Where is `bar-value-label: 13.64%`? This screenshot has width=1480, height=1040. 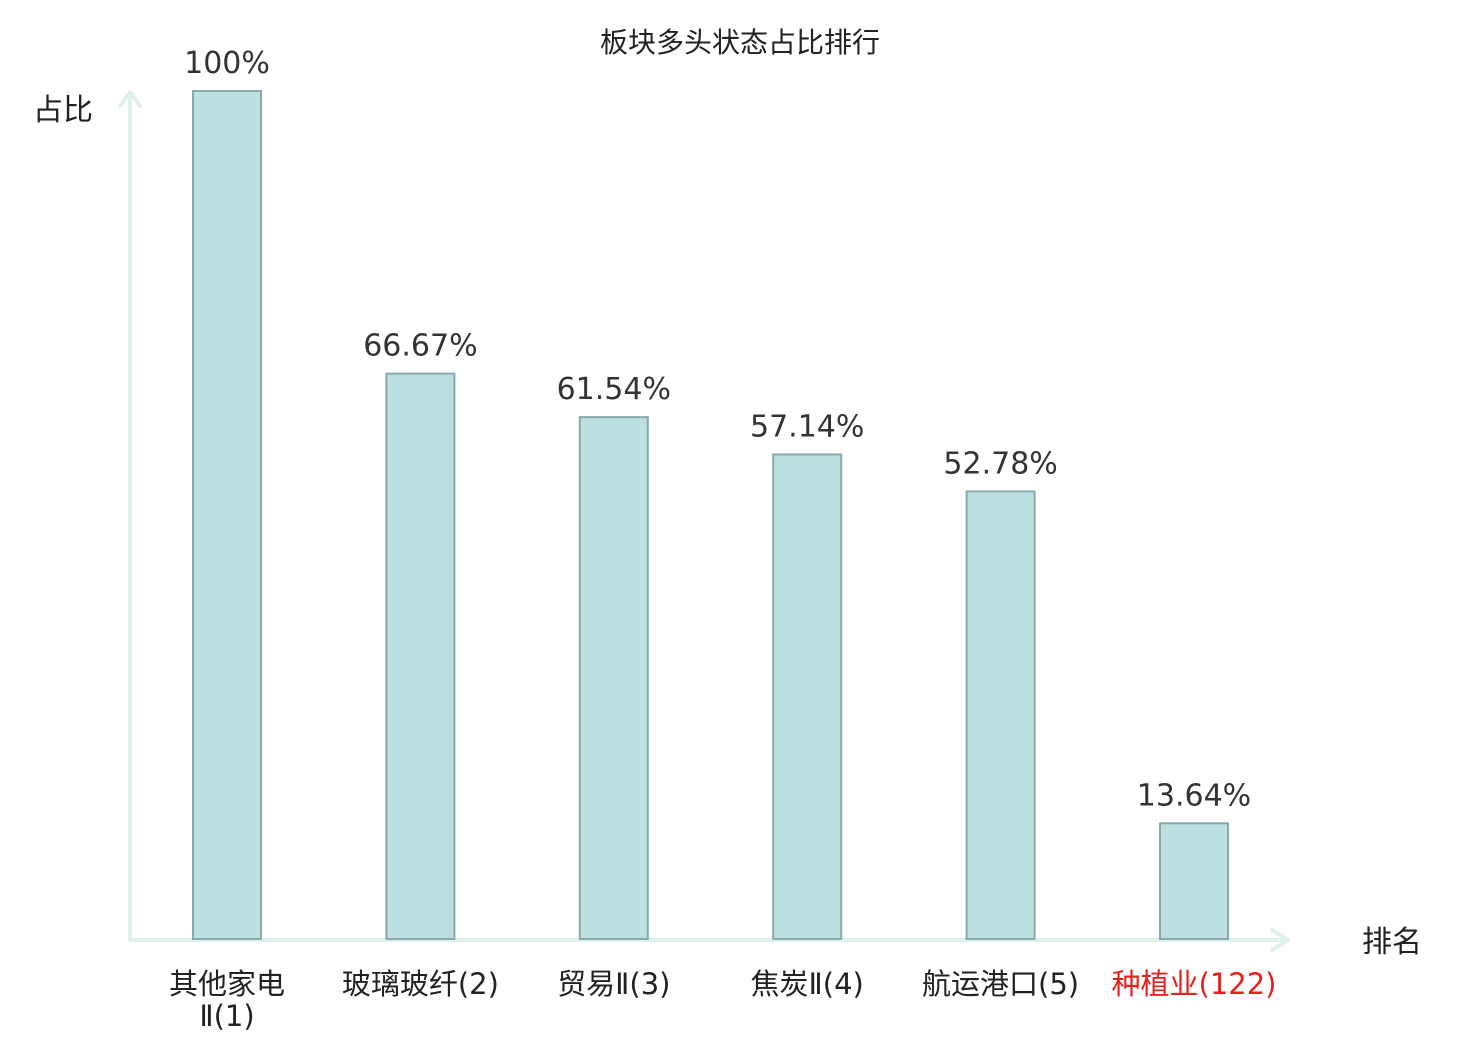
bar-value-label: 13.64% is located at coordinates (1194, 795).